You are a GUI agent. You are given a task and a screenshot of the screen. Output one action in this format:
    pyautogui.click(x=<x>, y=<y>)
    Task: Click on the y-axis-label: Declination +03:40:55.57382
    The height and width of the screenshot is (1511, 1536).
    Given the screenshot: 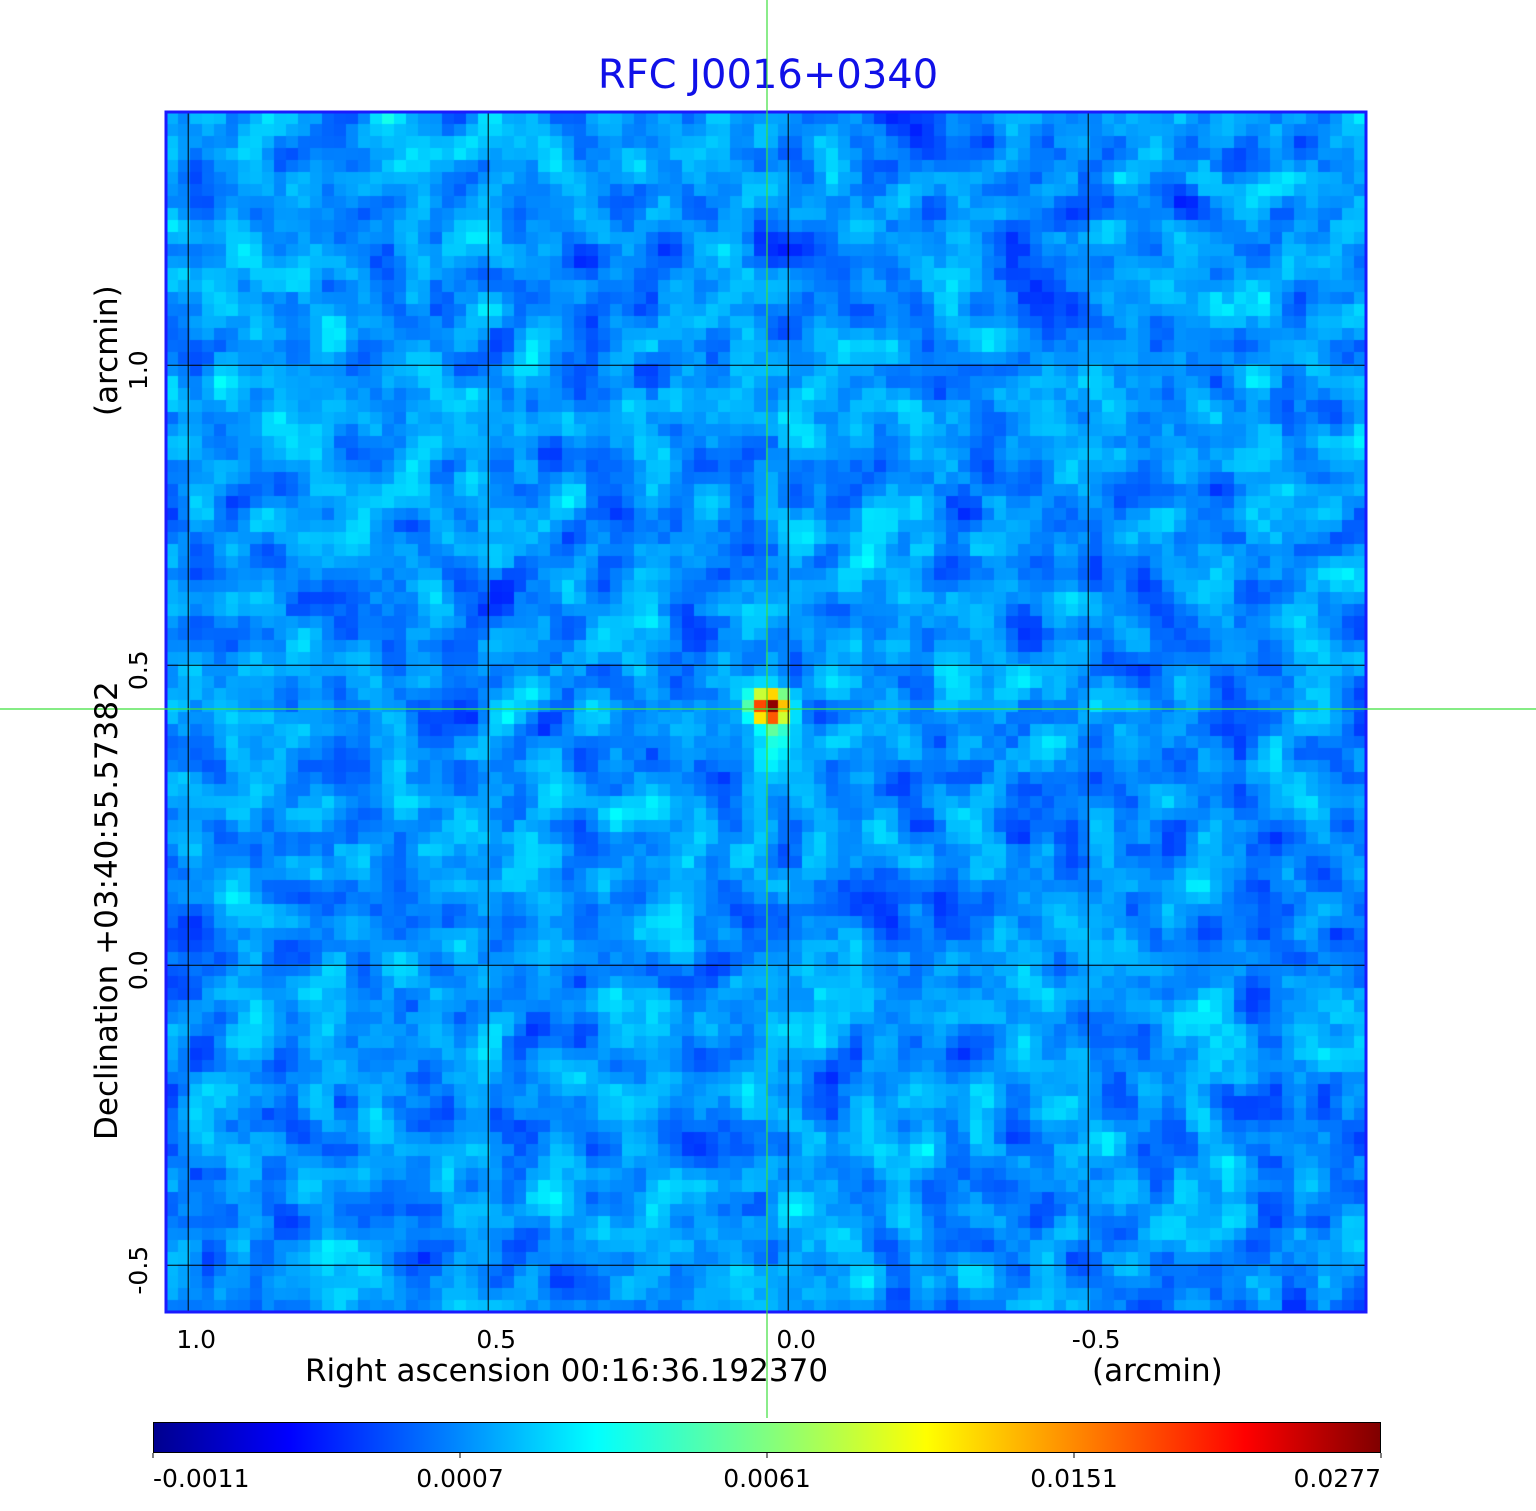 What is the action you would take?
    pyautogui.click(x=107, y=910)
    